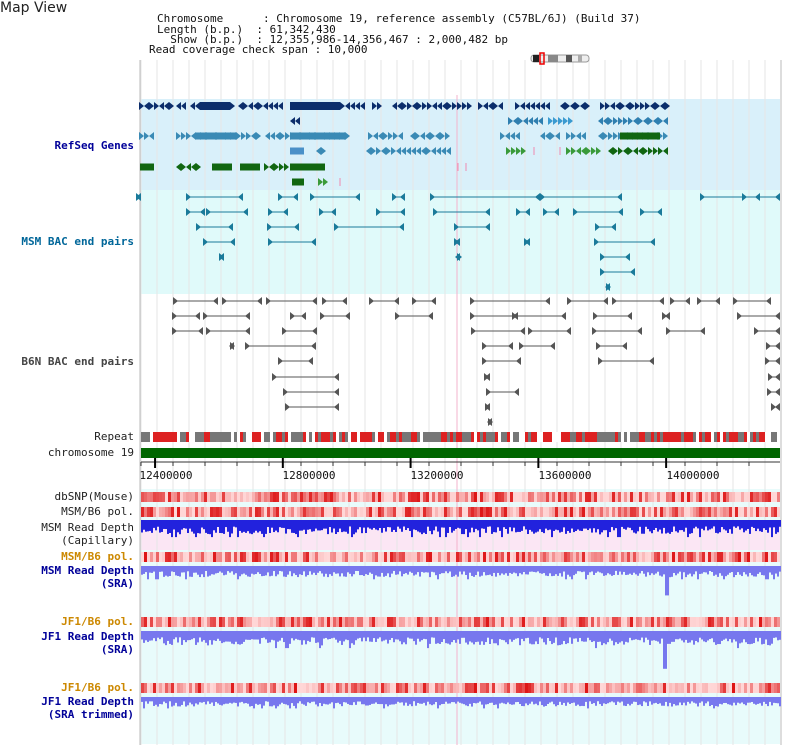  What do you see at coordinates (258, 49) in the screenshot?
I see `read-coverage-info: Read coverage check span : 10,000` at bounding box center [258, 49].